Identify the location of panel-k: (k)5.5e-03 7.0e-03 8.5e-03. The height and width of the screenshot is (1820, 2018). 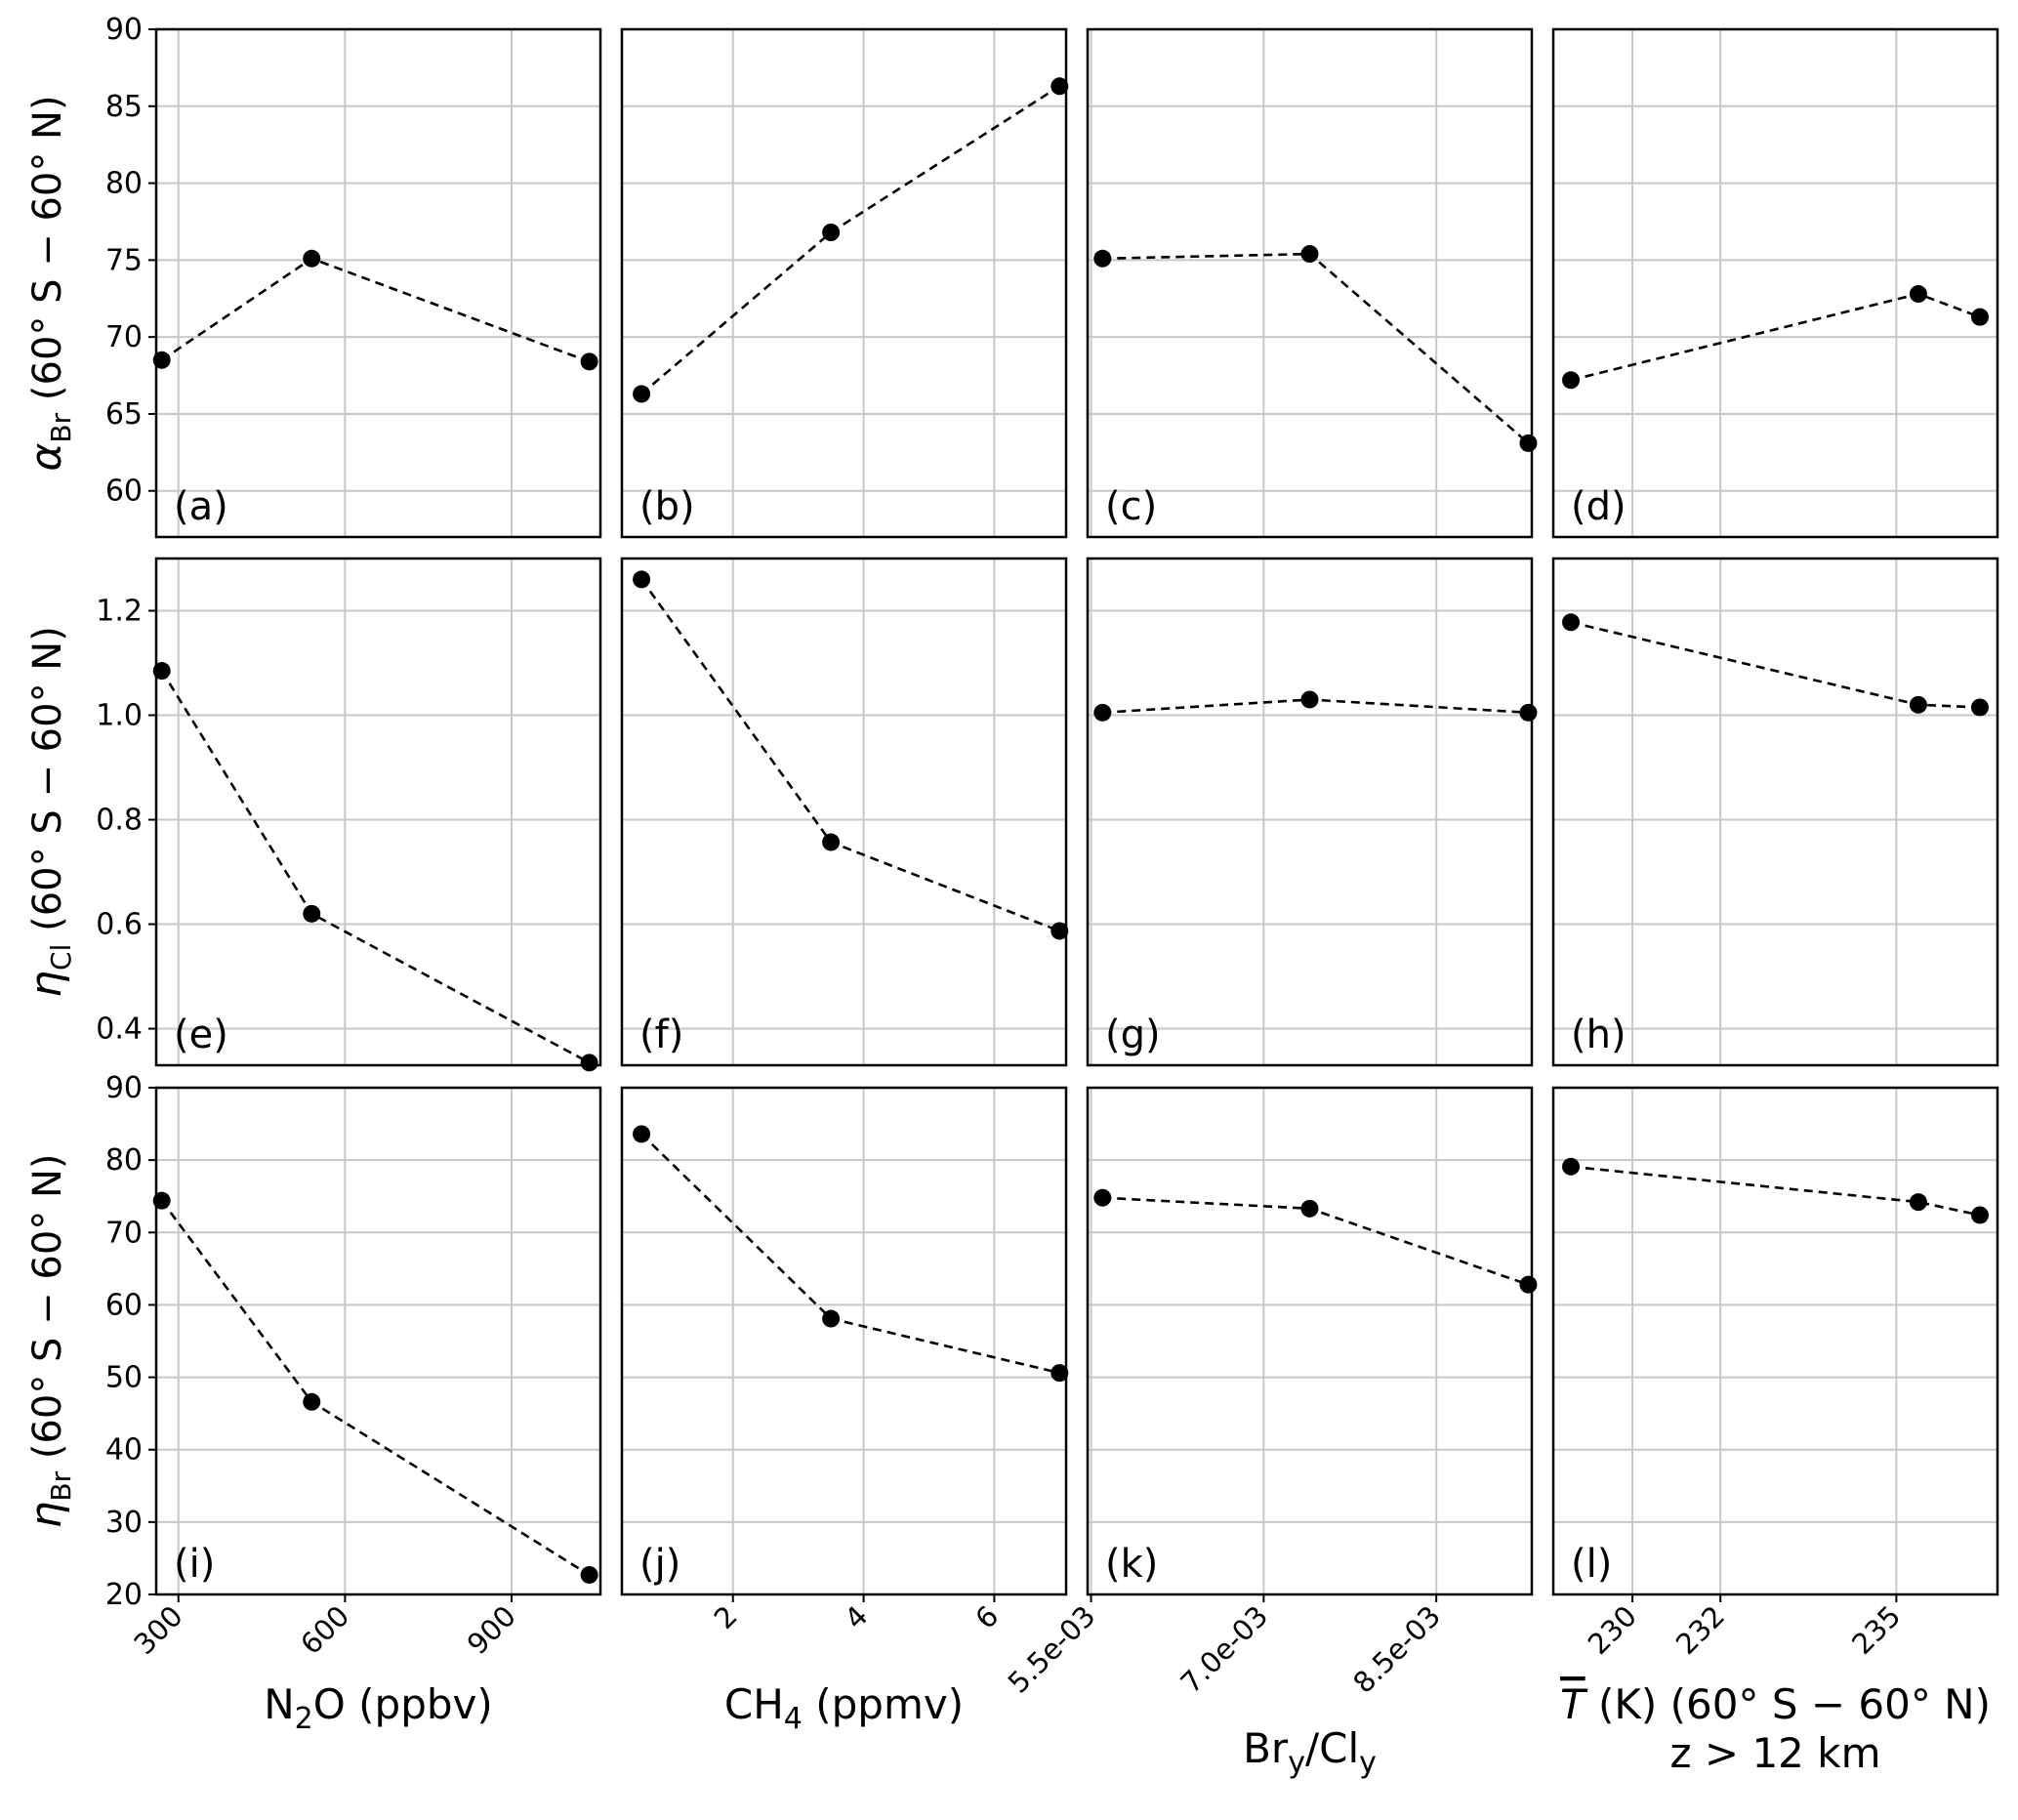
(1270, 1393).